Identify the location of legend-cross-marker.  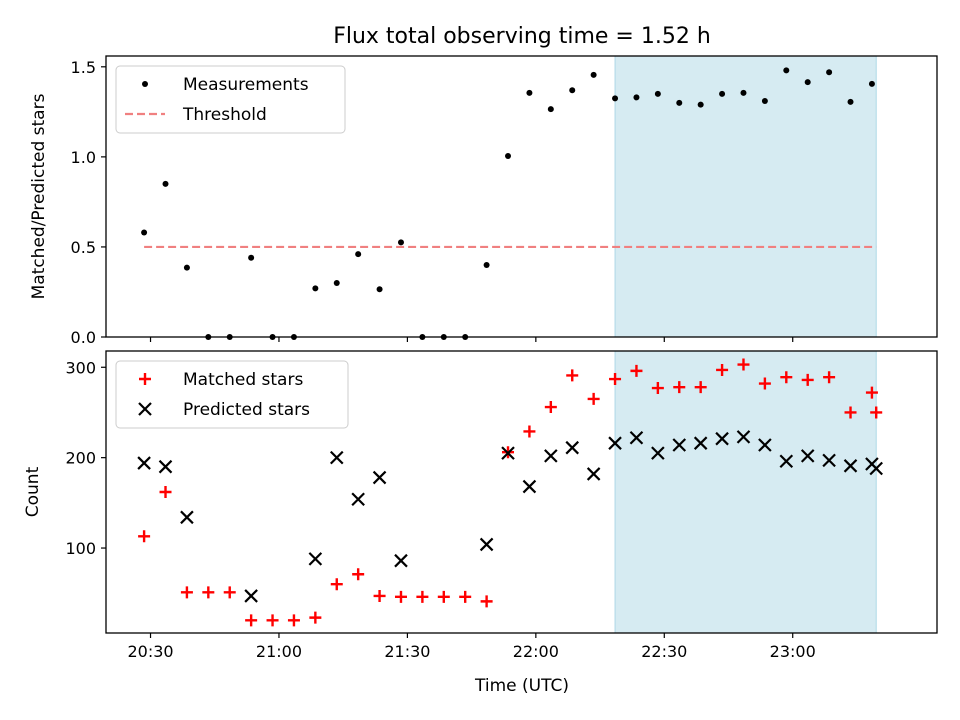
(145, 409).